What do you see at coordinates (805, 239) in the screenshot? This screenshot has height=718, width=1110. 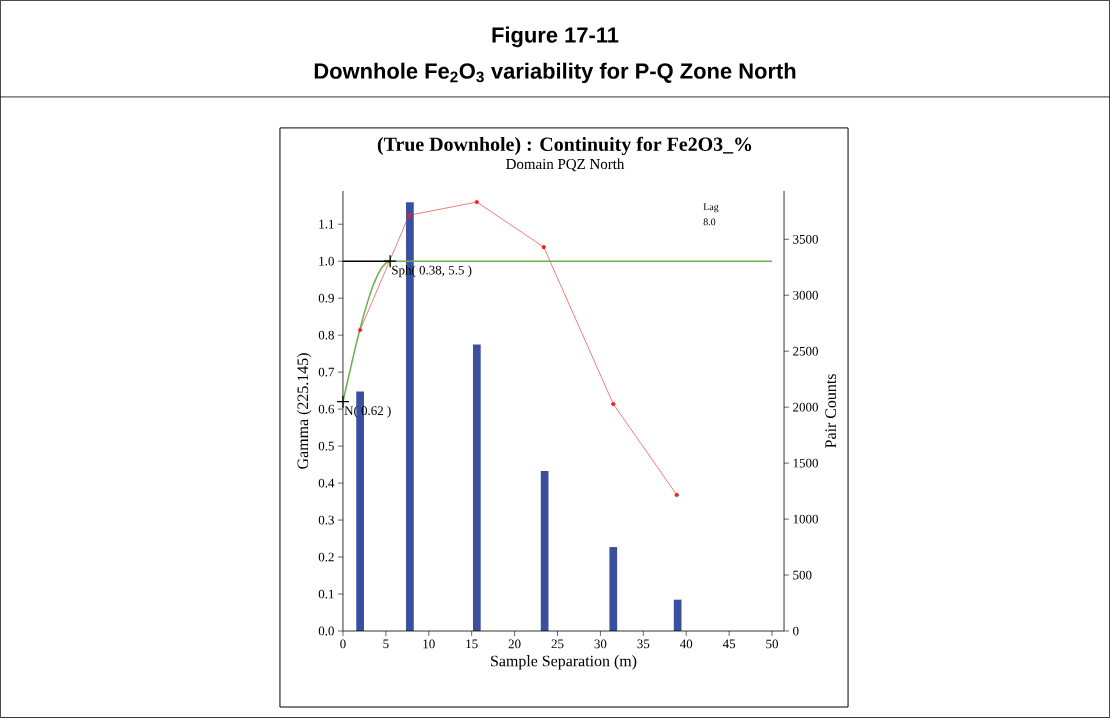 I see `y2-tick-label: 3500` at bounding box center [805, 239].